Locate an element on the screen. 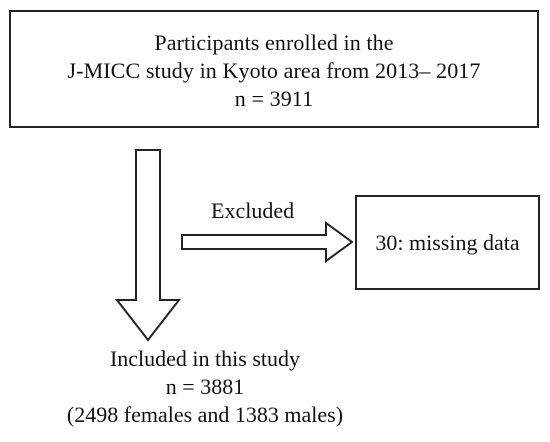 The height and width of the screenshot is (442, 550). enrolled-count: n = 3911 is located at coordinates (274, 98).